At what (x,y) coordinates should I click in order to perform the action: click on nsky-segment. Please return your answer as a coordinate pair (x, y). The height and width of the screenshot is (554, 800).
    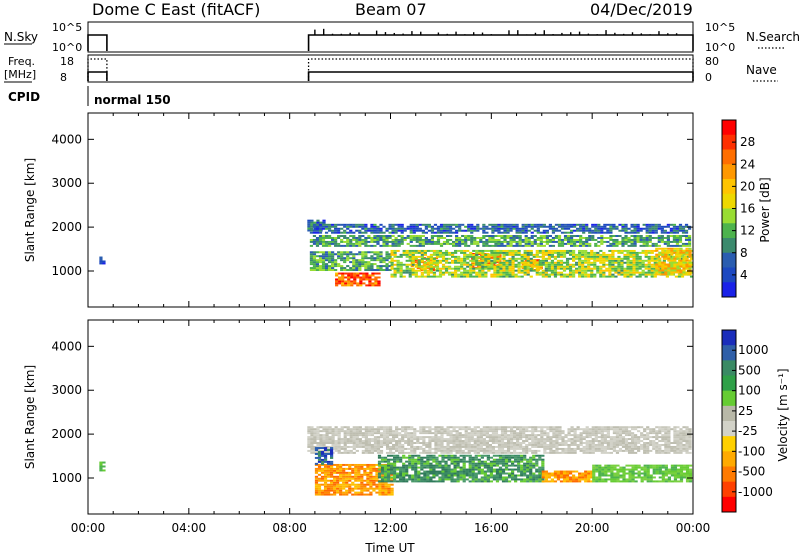
    Looking at the image, I should click on (97, 42).